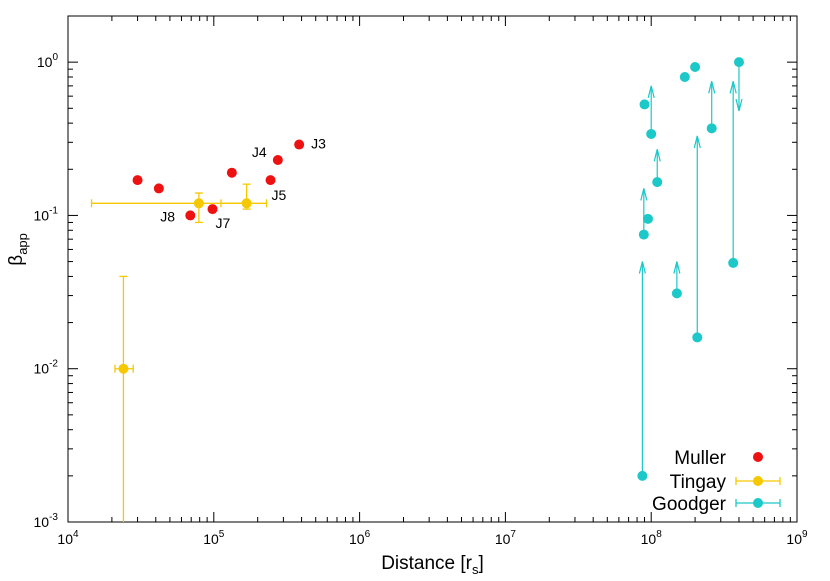 This screenshot has height=581, width=830. Describe the element at coordinates (179, 352) in the screenshot. I see `series-tingay` at that location.